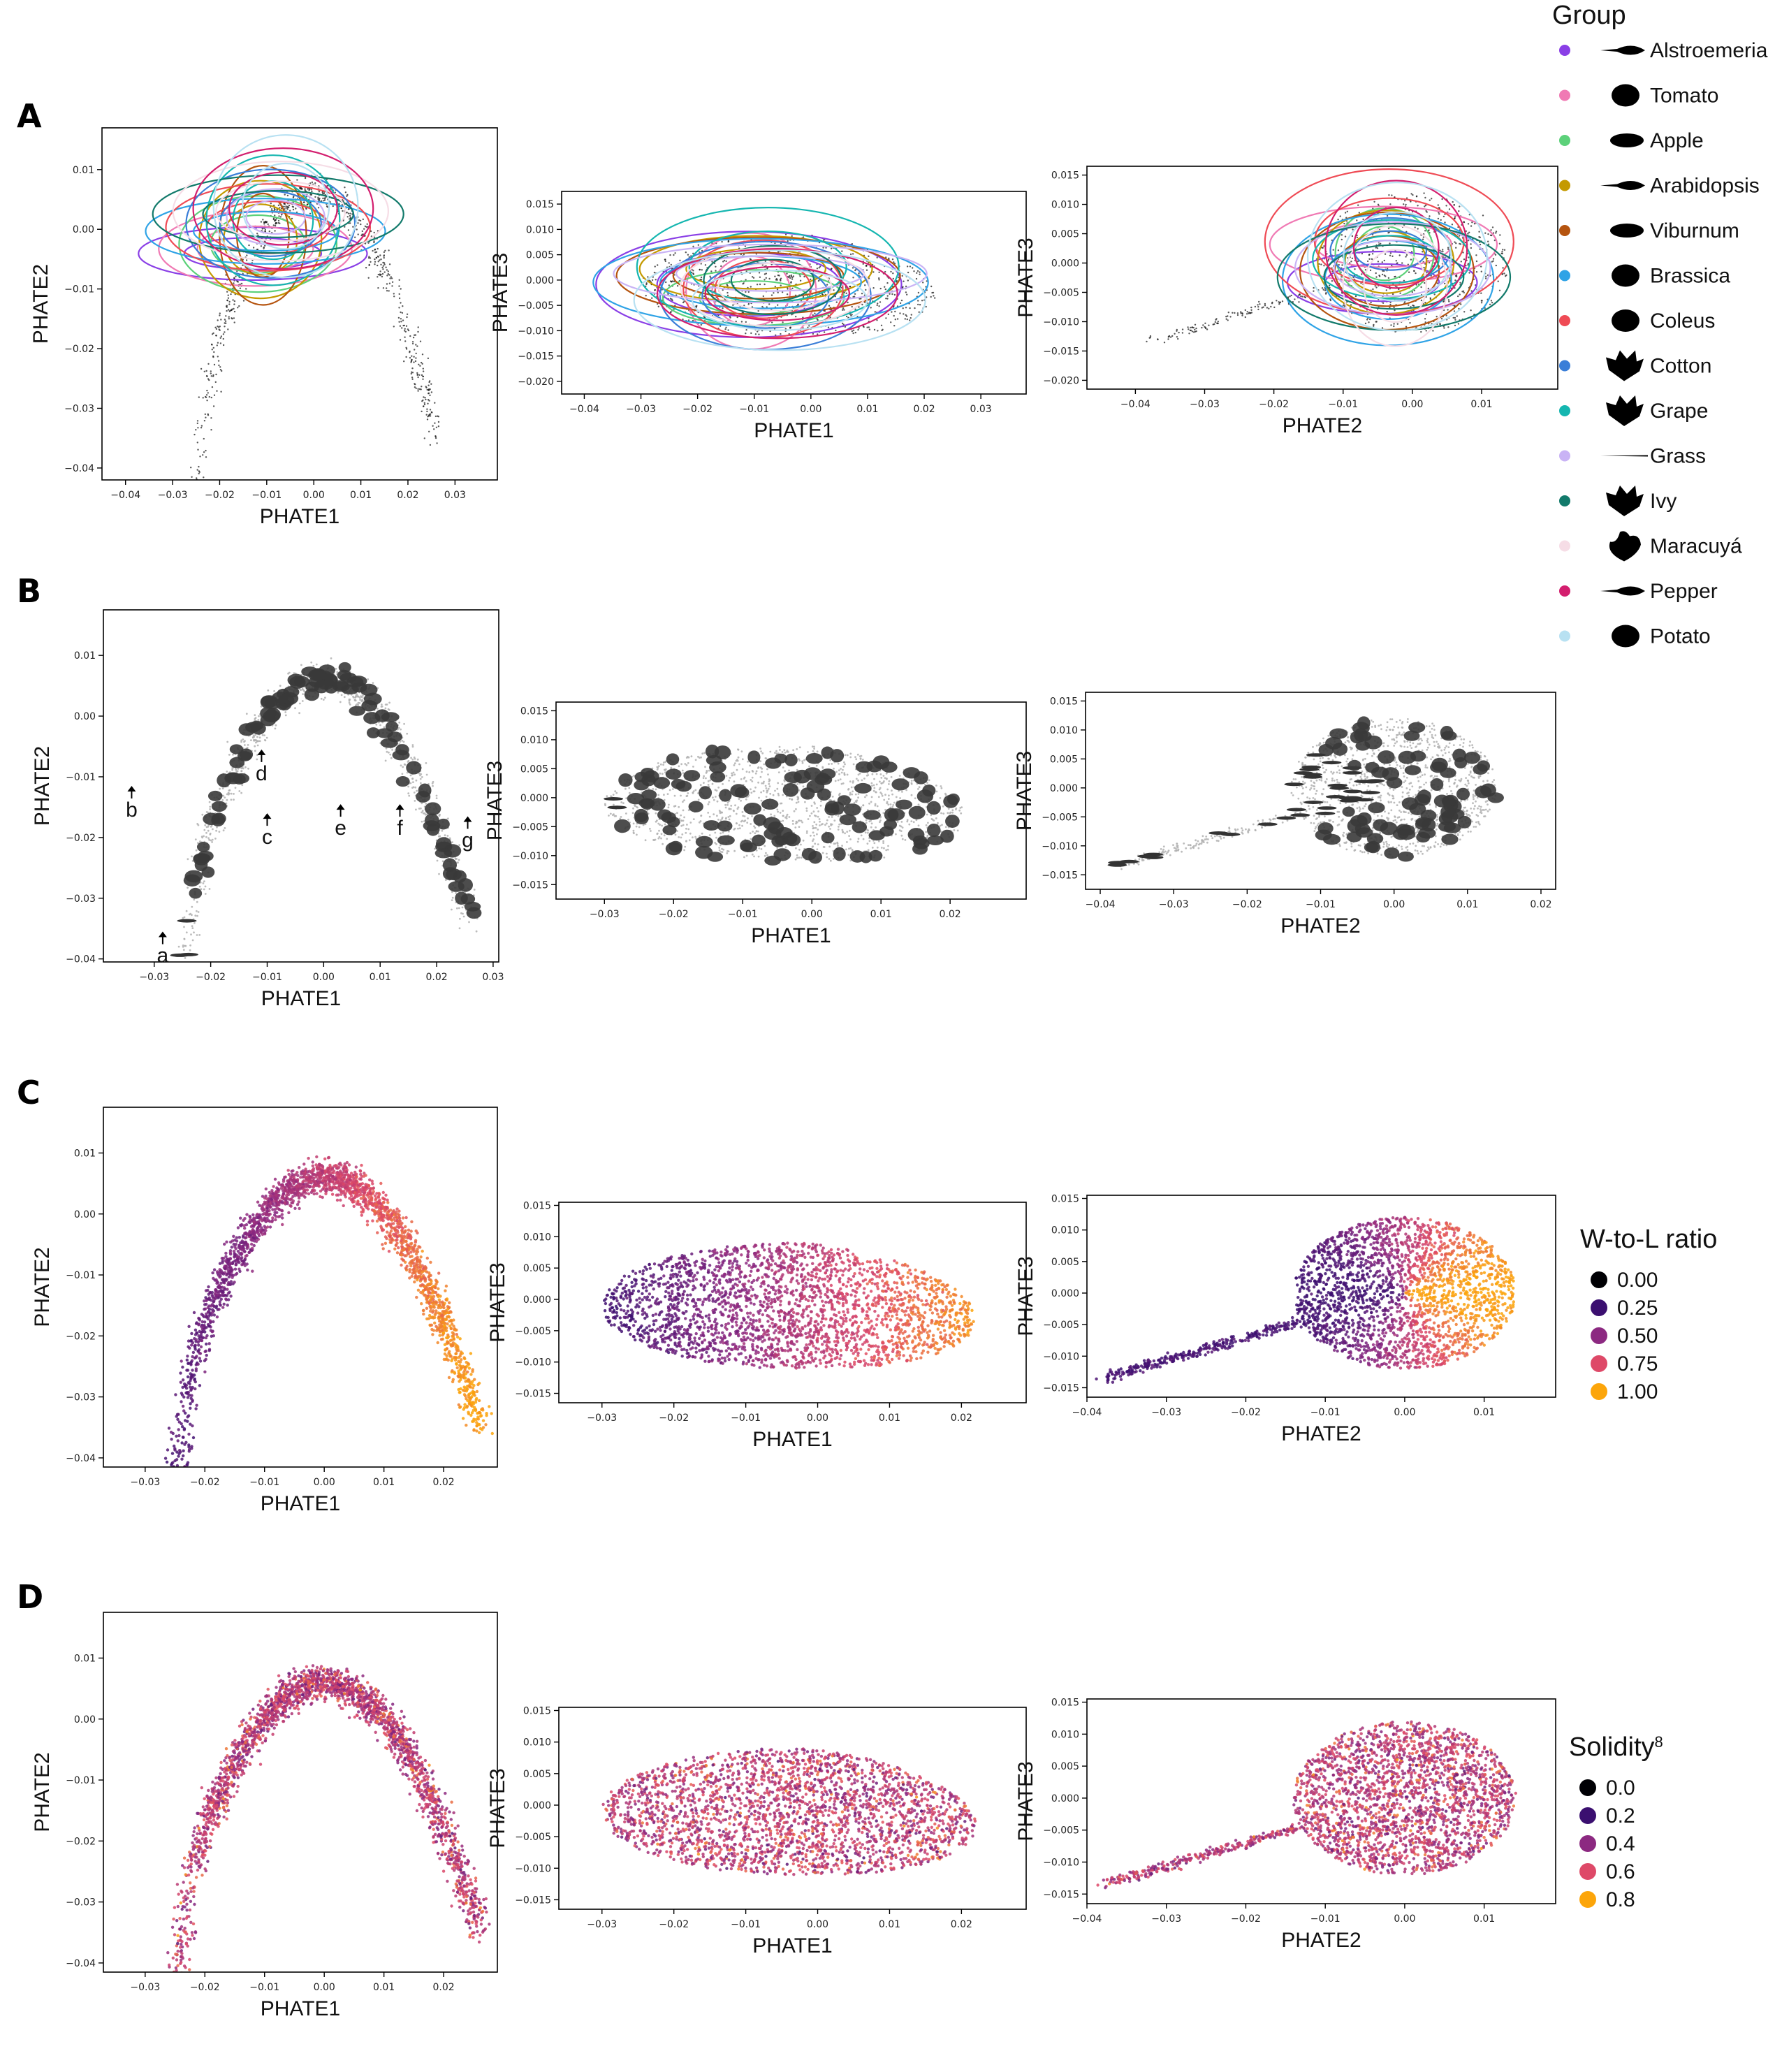 The height and width of the screenshot is (2072, 1775). I want to click on x-tick-label: −0.02, so click(211, 978).